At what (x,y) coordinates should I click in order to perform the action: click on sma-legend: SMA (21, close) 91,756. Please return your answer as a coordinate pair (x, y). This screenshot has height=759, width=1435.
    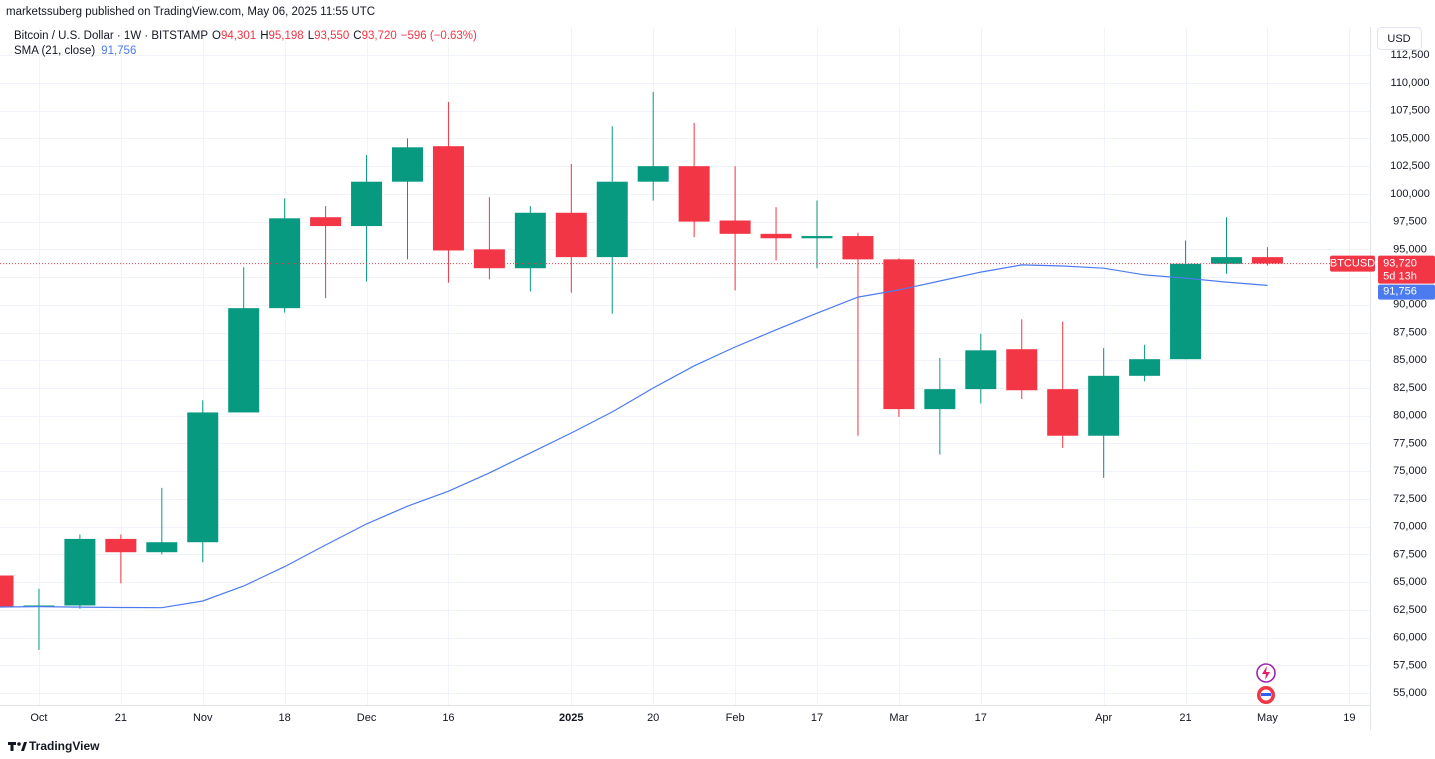
    Looking at the image, I should click on (75, 51).